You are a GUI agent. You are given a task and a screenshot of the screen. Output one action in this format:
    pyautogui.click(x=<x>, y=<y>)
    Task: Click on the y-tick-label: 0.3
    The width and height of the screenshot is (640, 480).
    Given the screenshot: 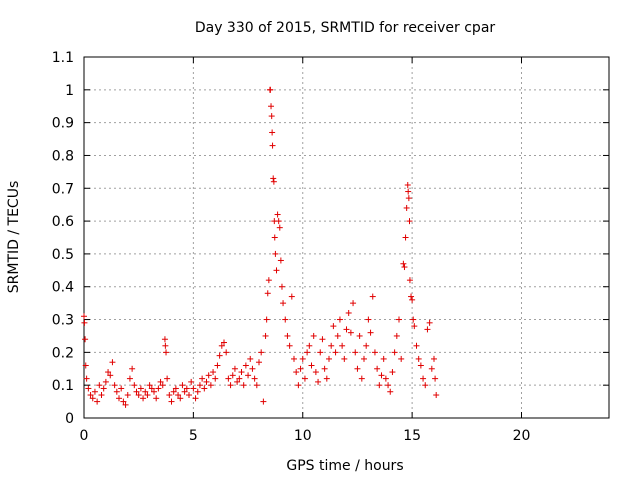 What is the action you would take?
    pyautogui.click(x=63, y=321)
    